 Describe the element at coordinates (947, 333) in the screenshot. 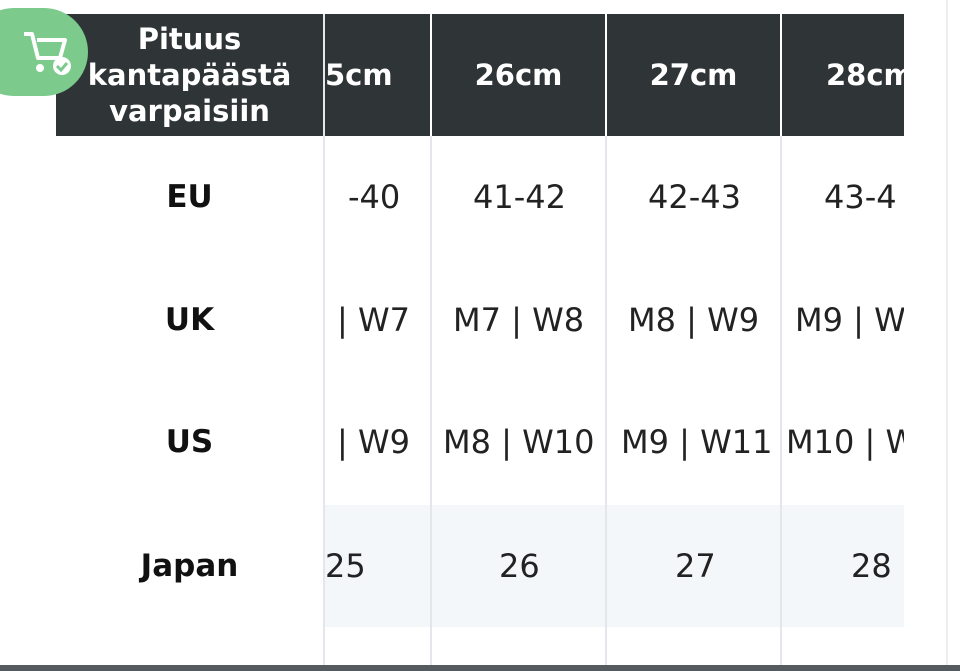

I see `right-border` at that location.